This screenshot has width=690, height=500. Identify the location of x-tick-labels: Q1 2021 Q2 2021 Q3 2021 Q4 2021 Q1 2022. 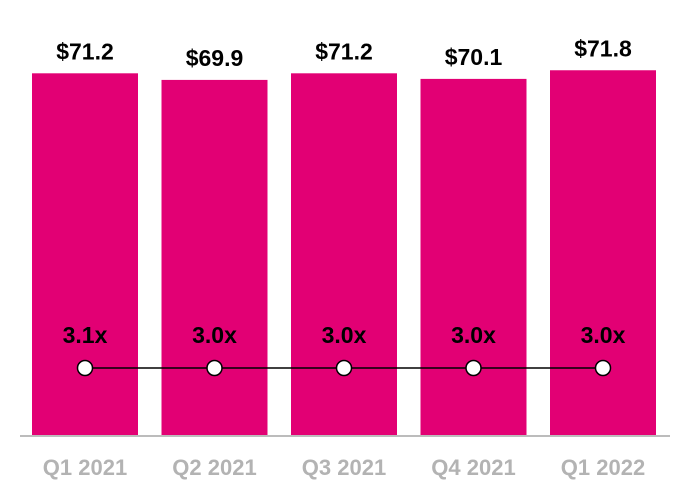
(344, 467).